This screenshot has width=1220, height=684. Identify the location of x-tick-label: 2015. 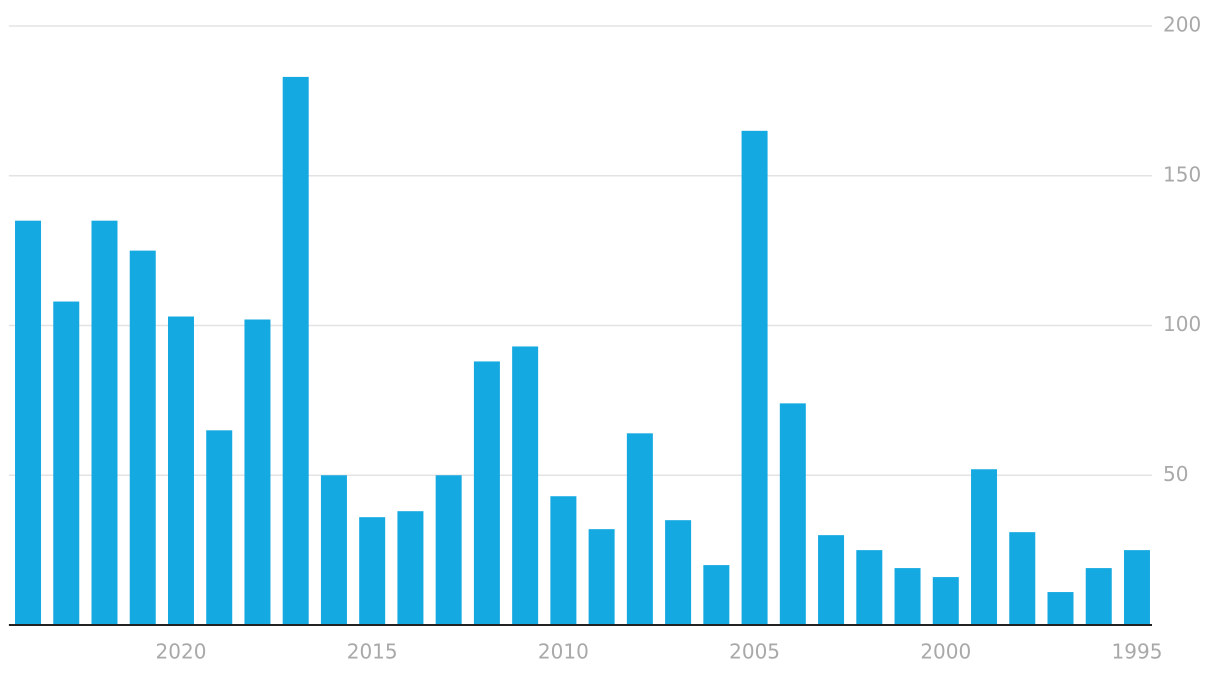
(372, 652).